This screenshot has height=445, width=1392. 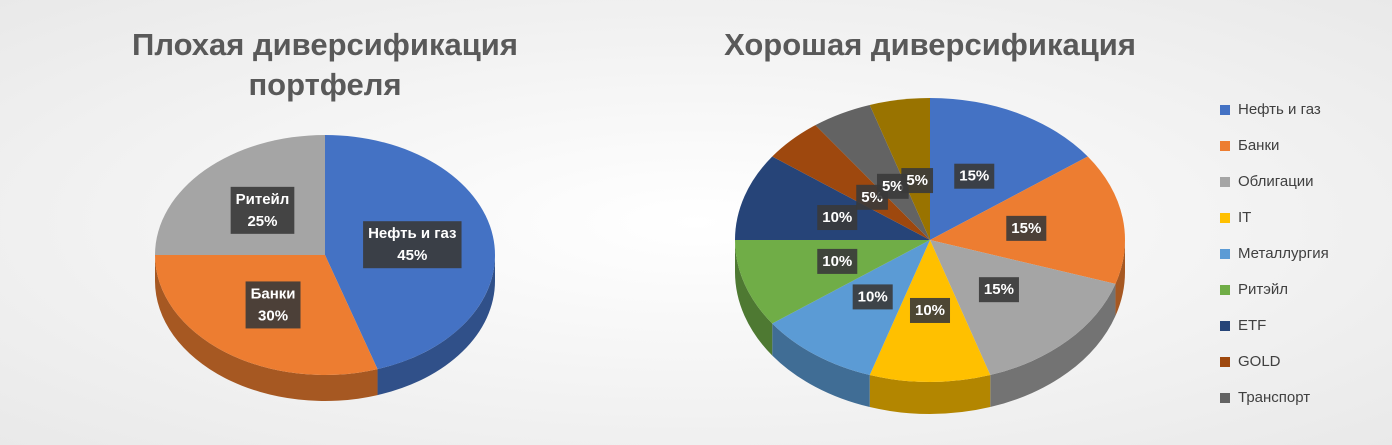 I want to click on data-label-text: Банки, so click(x=273, y=293).